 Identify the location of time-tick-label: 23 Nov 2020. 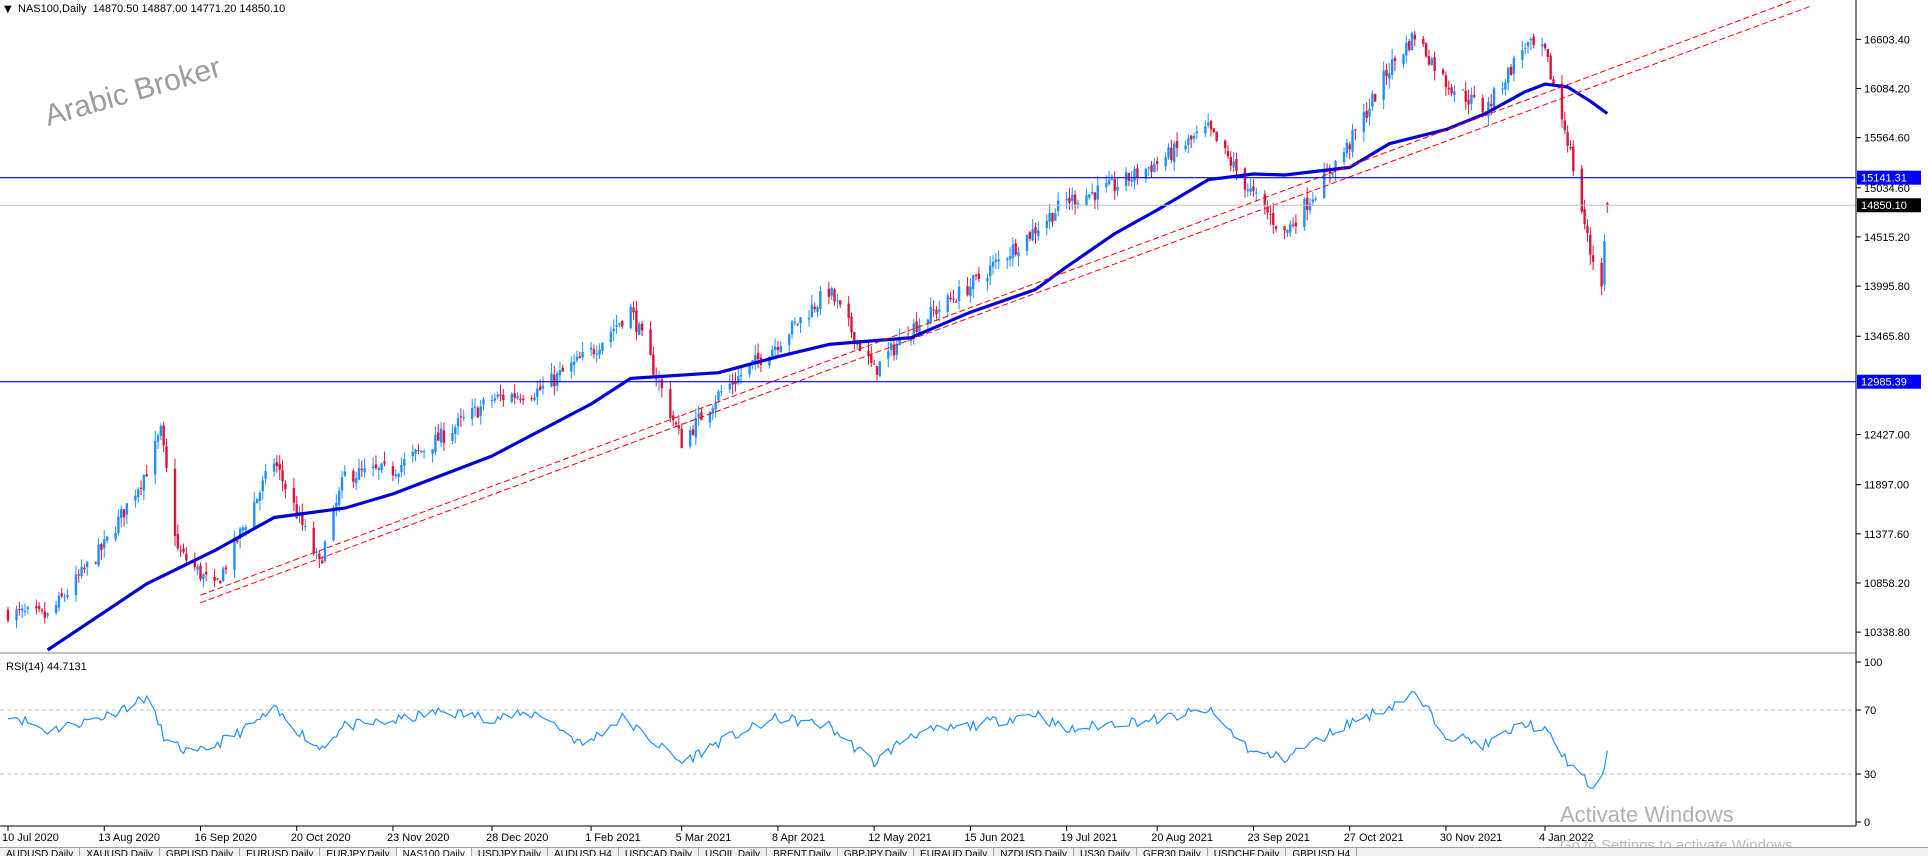
(418, 838).